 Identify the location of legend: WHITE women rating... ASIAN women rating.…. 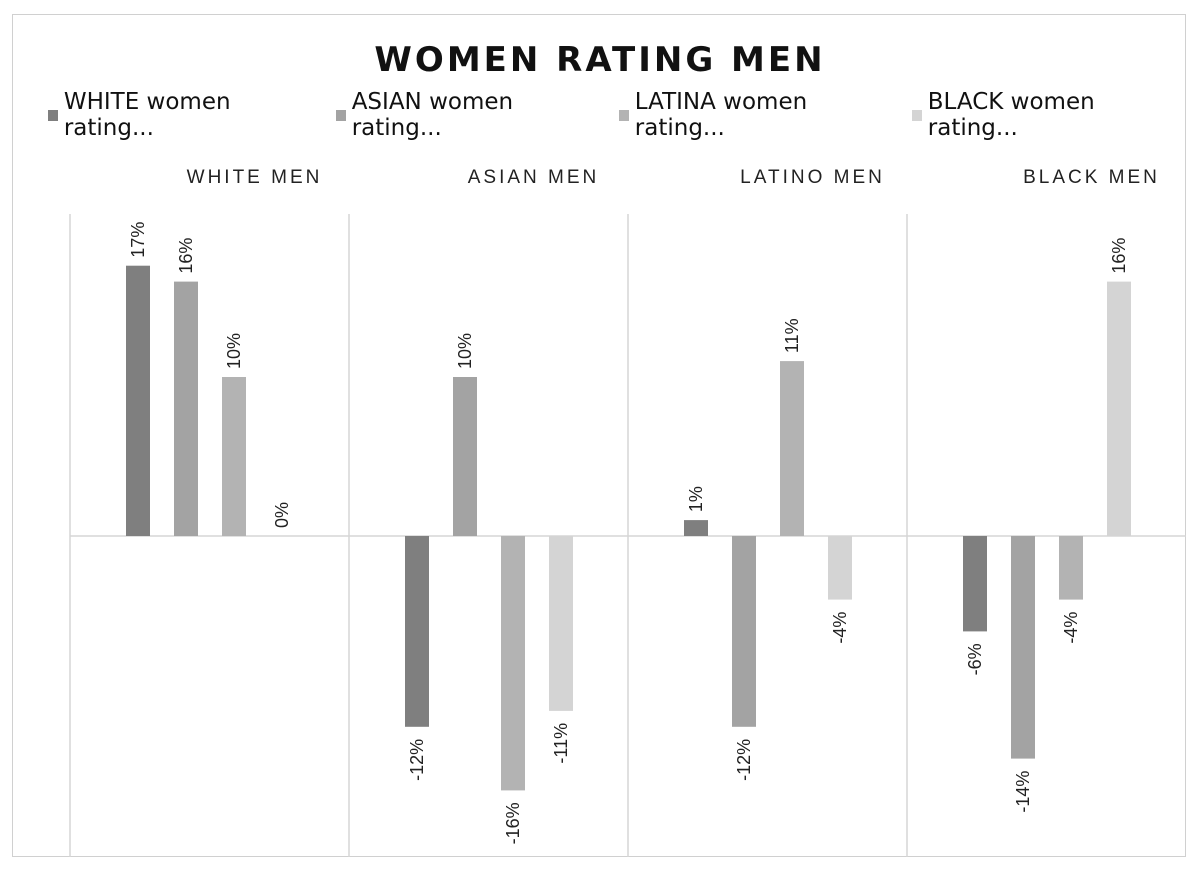
(624, 115).